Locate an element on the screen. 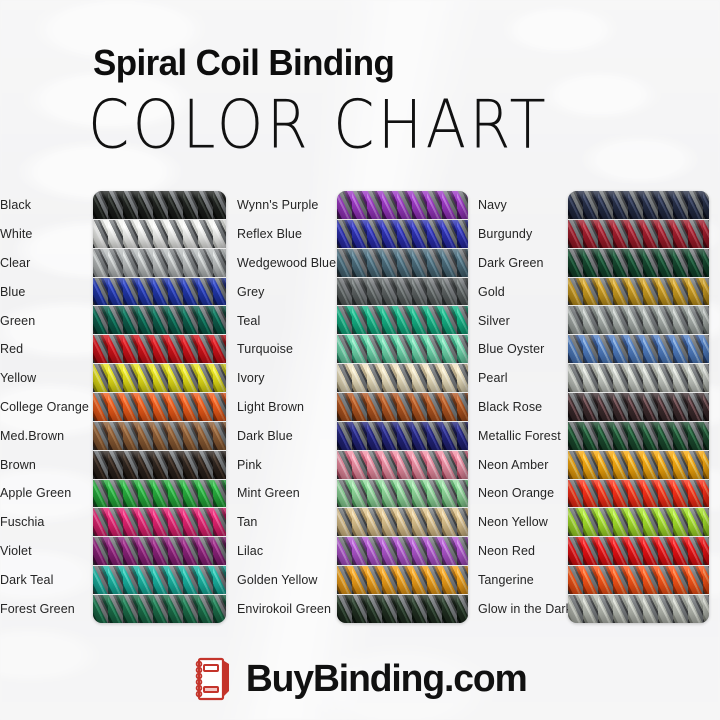  color-label-burgundy: Burgundy is located at coordinates (505, 234).